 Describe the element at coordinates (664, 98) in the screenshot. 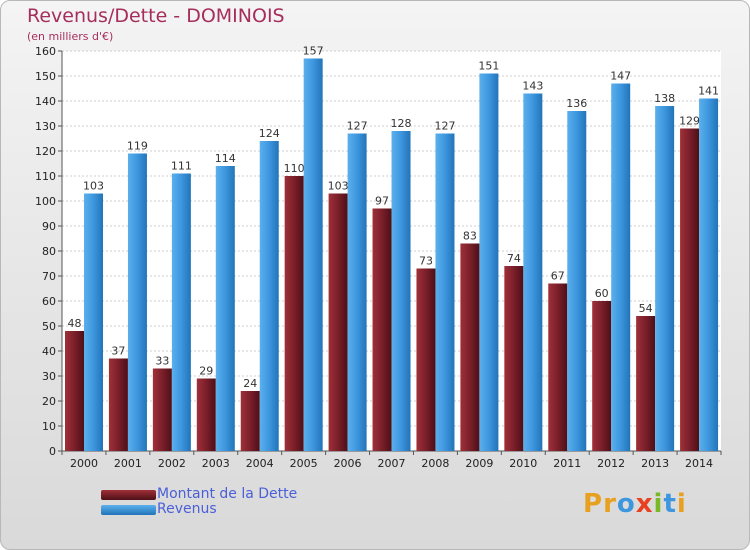

I see `data-label-revenue: 138` at that location.